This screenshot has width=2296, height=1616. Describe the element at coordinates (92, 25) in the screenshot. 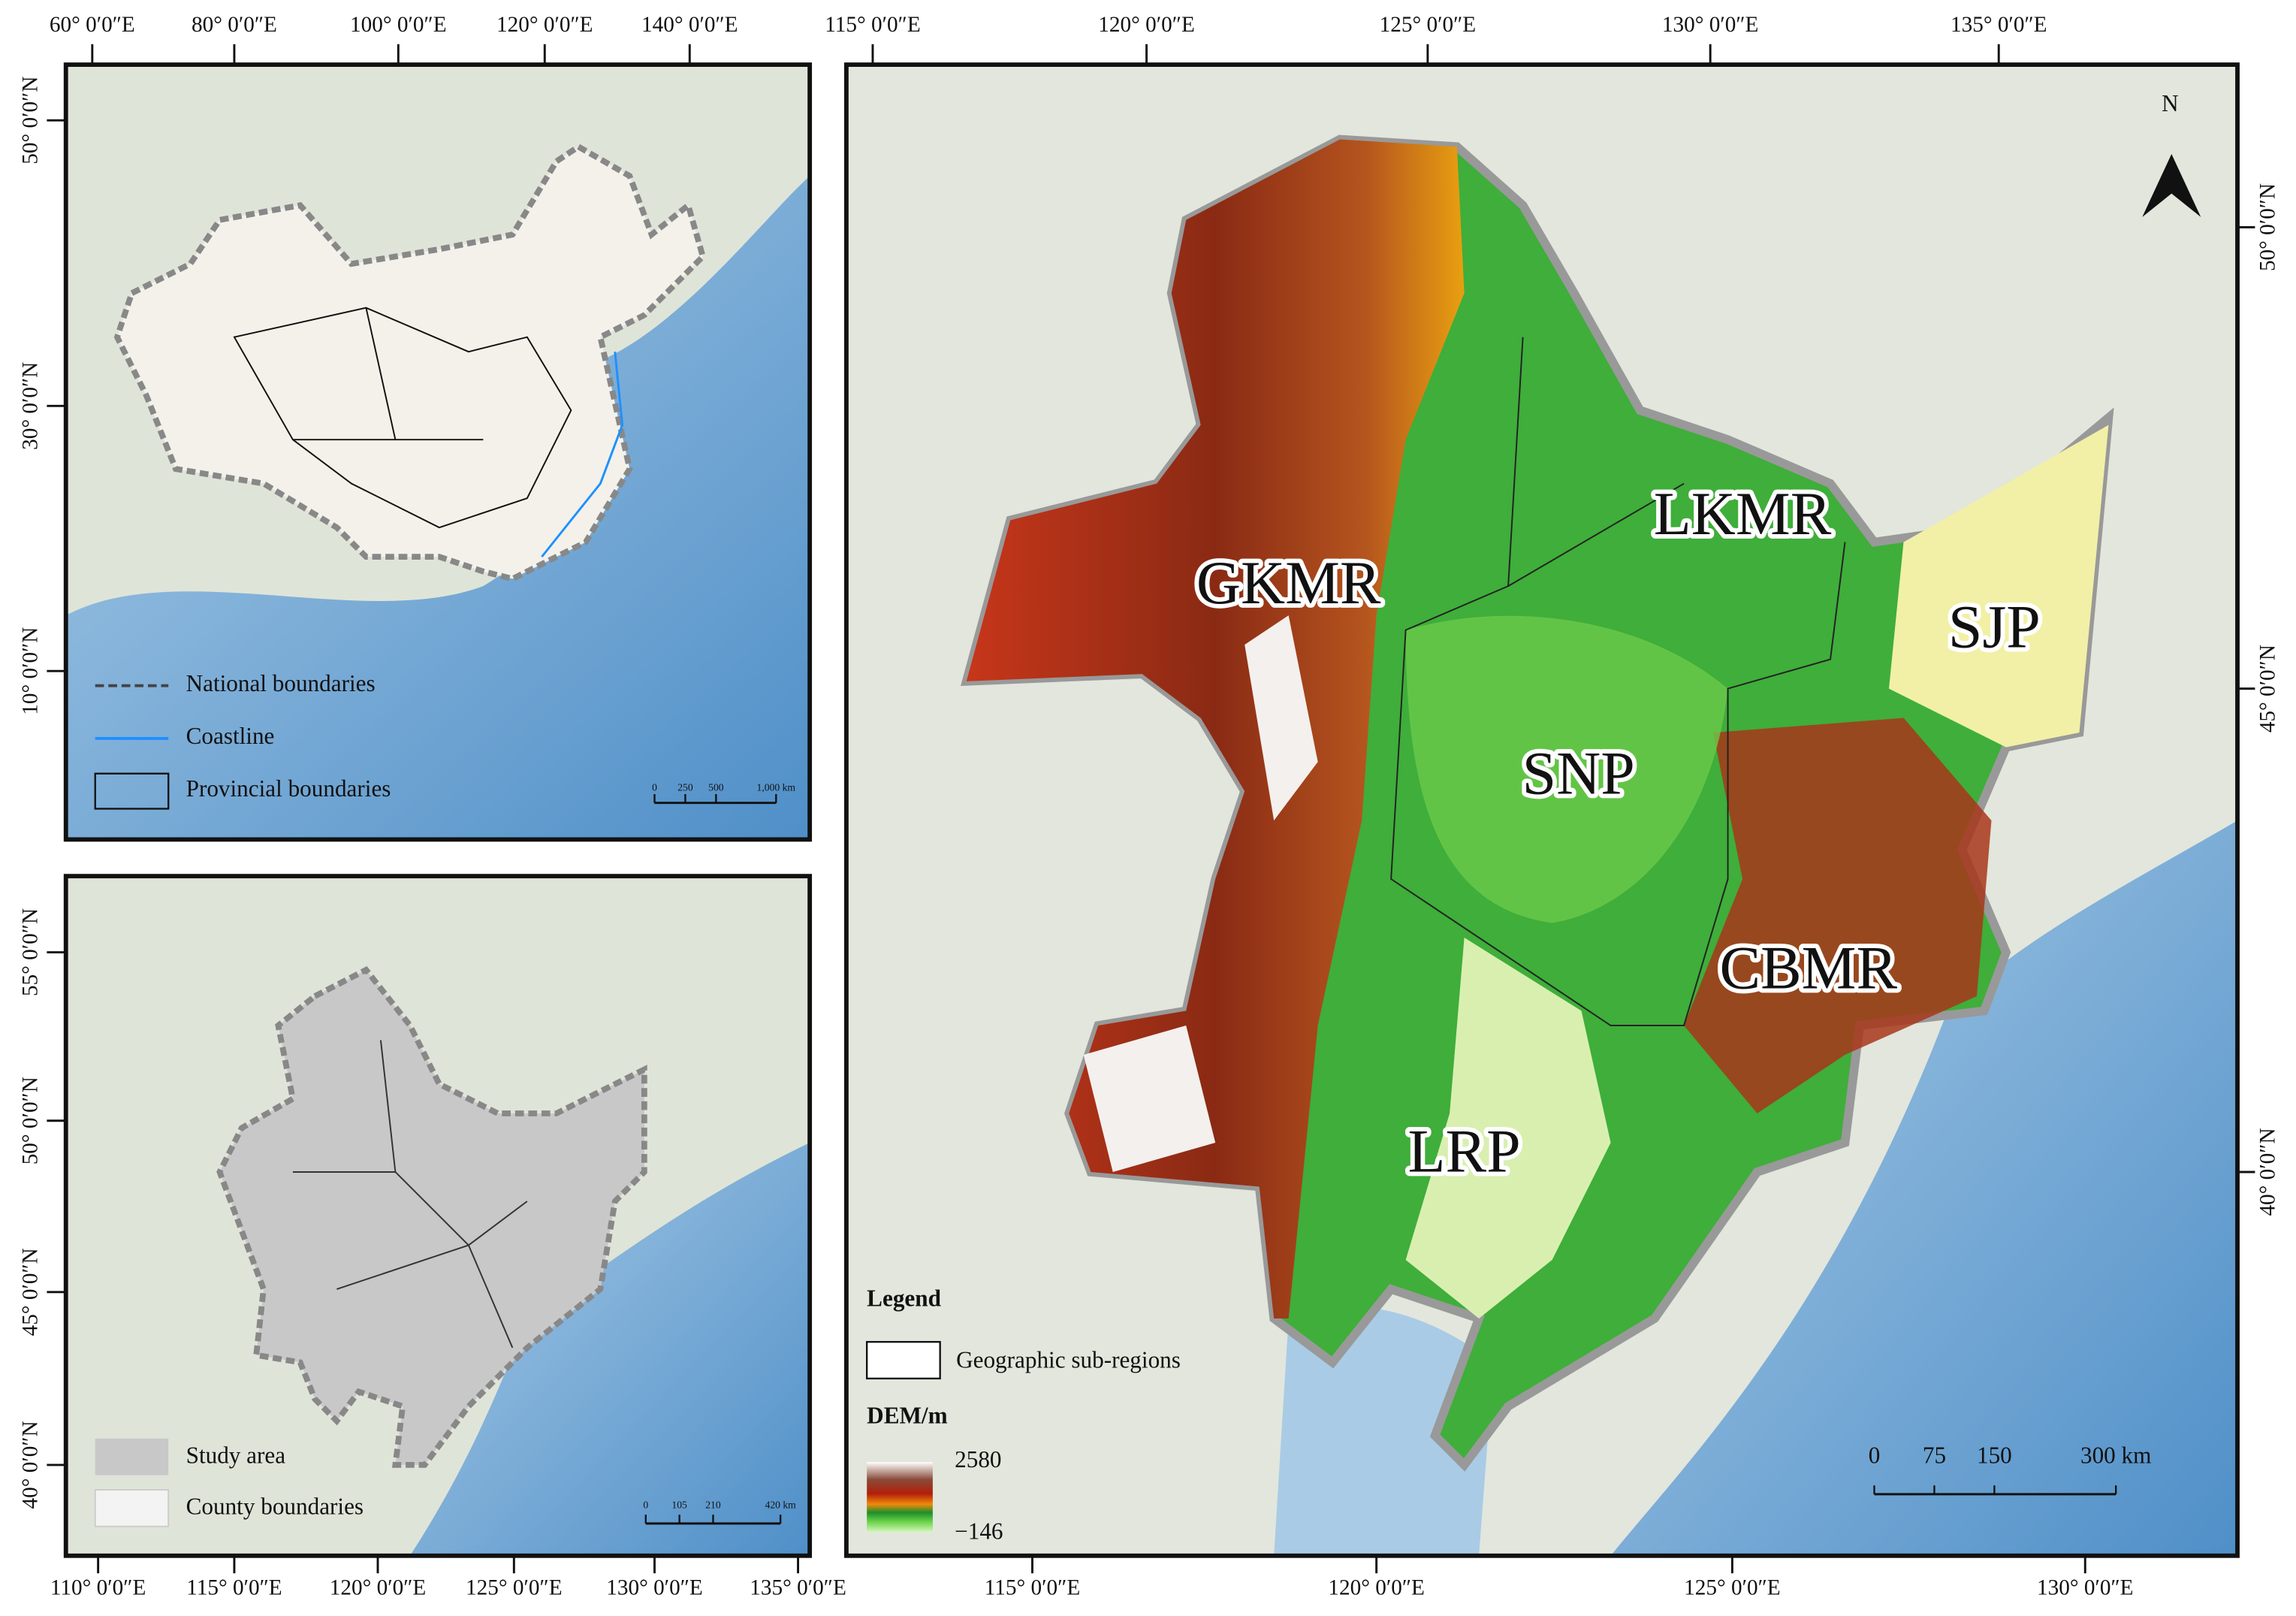

I see `axis-label: 60° 0′0″E` at that location.